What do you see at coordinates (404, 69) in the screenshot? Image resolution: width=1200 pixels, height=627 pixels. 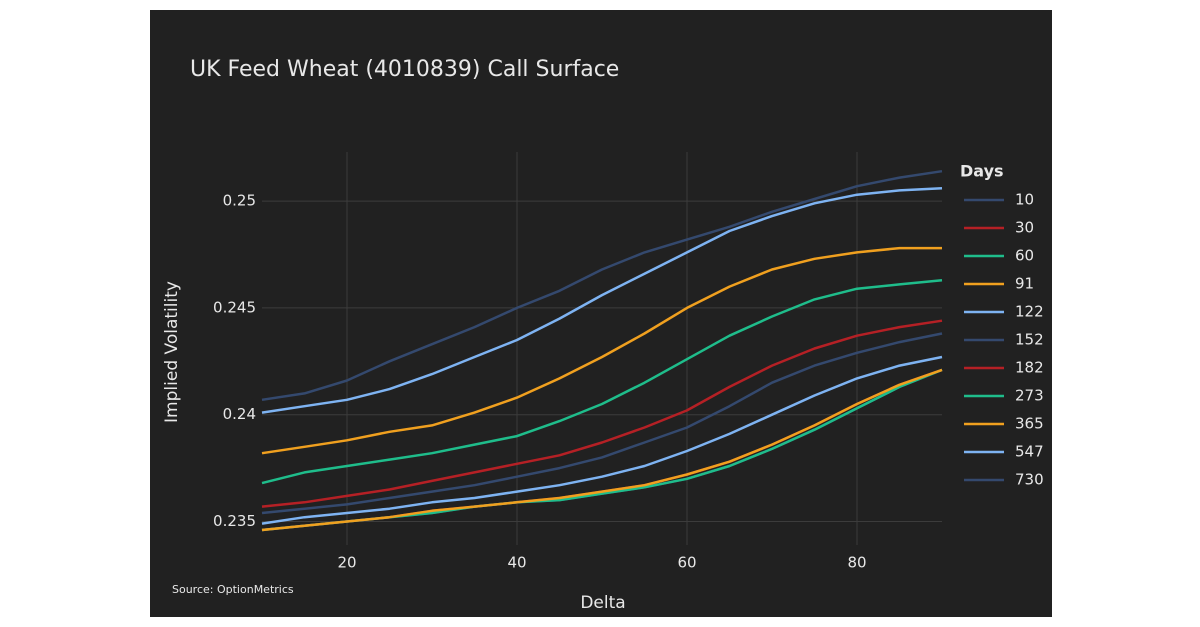 I see `chart-title: UK Feed Wheat (4010839) Call Surface` at bounding box center [404, 69].